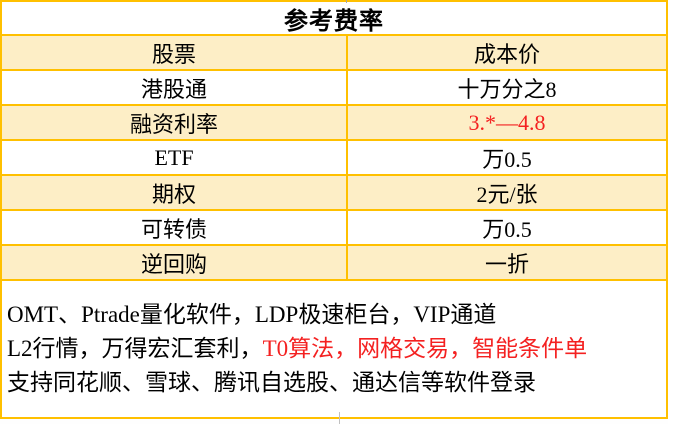 The width and height of the screenshot is (676, 424). Describe the element at coordinates (135, 348) in the screenshot. I see `note-features-black: L2行情，万得宏汇套利，` at that location.